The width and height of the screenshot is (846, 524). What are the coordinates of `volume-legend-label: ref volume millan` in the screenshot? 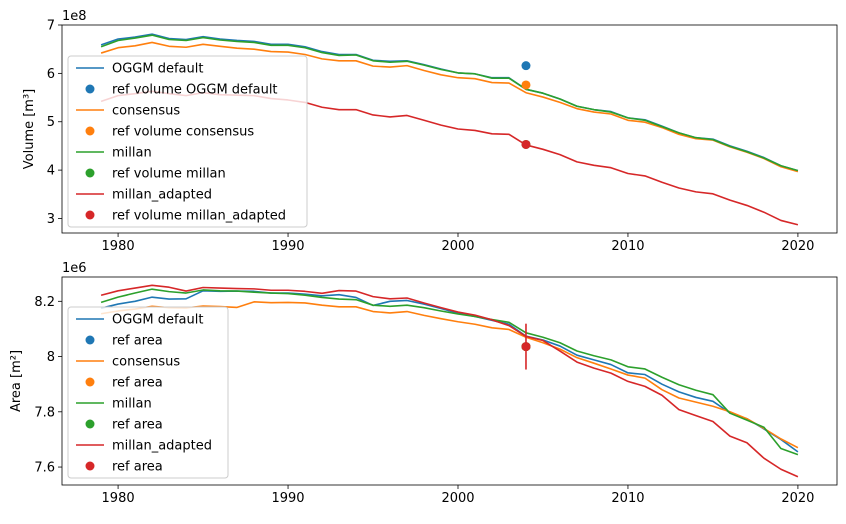 It's located at (169, 174).